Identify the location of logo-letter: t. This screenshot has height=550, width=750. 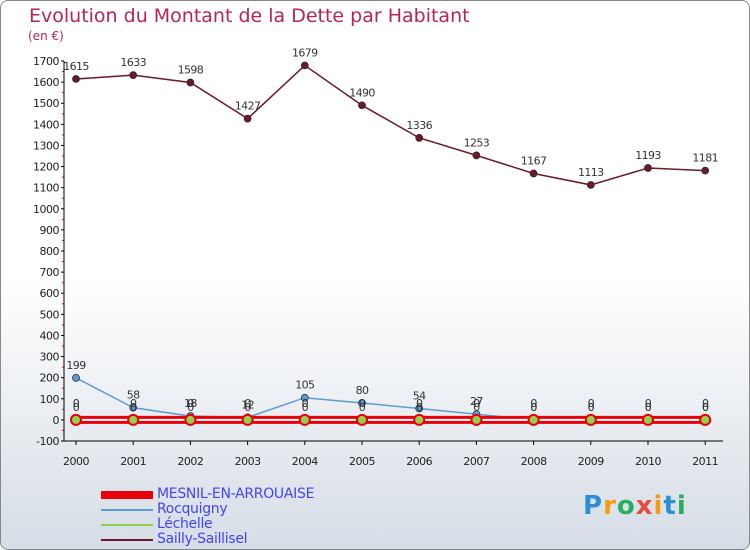
(670, 506).